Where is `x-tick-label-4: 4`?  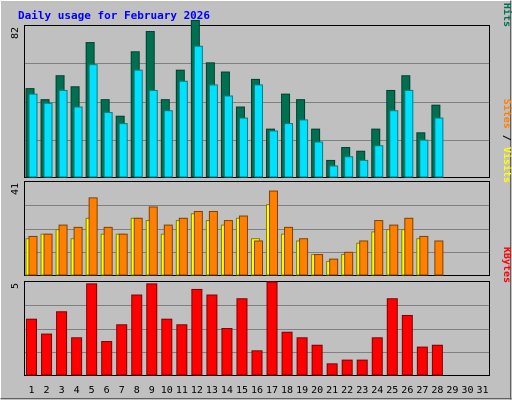 x-tick-label-4: 4 is located at coordinates (77, 390).